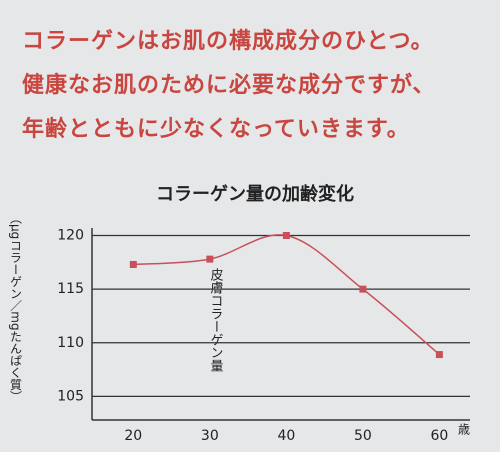 The image size is (500, 452). Describe the element at coordinates (216, 129) in the screenshot. I see `intro-line: 年齢とともに少なくなっていきます。` at that location.